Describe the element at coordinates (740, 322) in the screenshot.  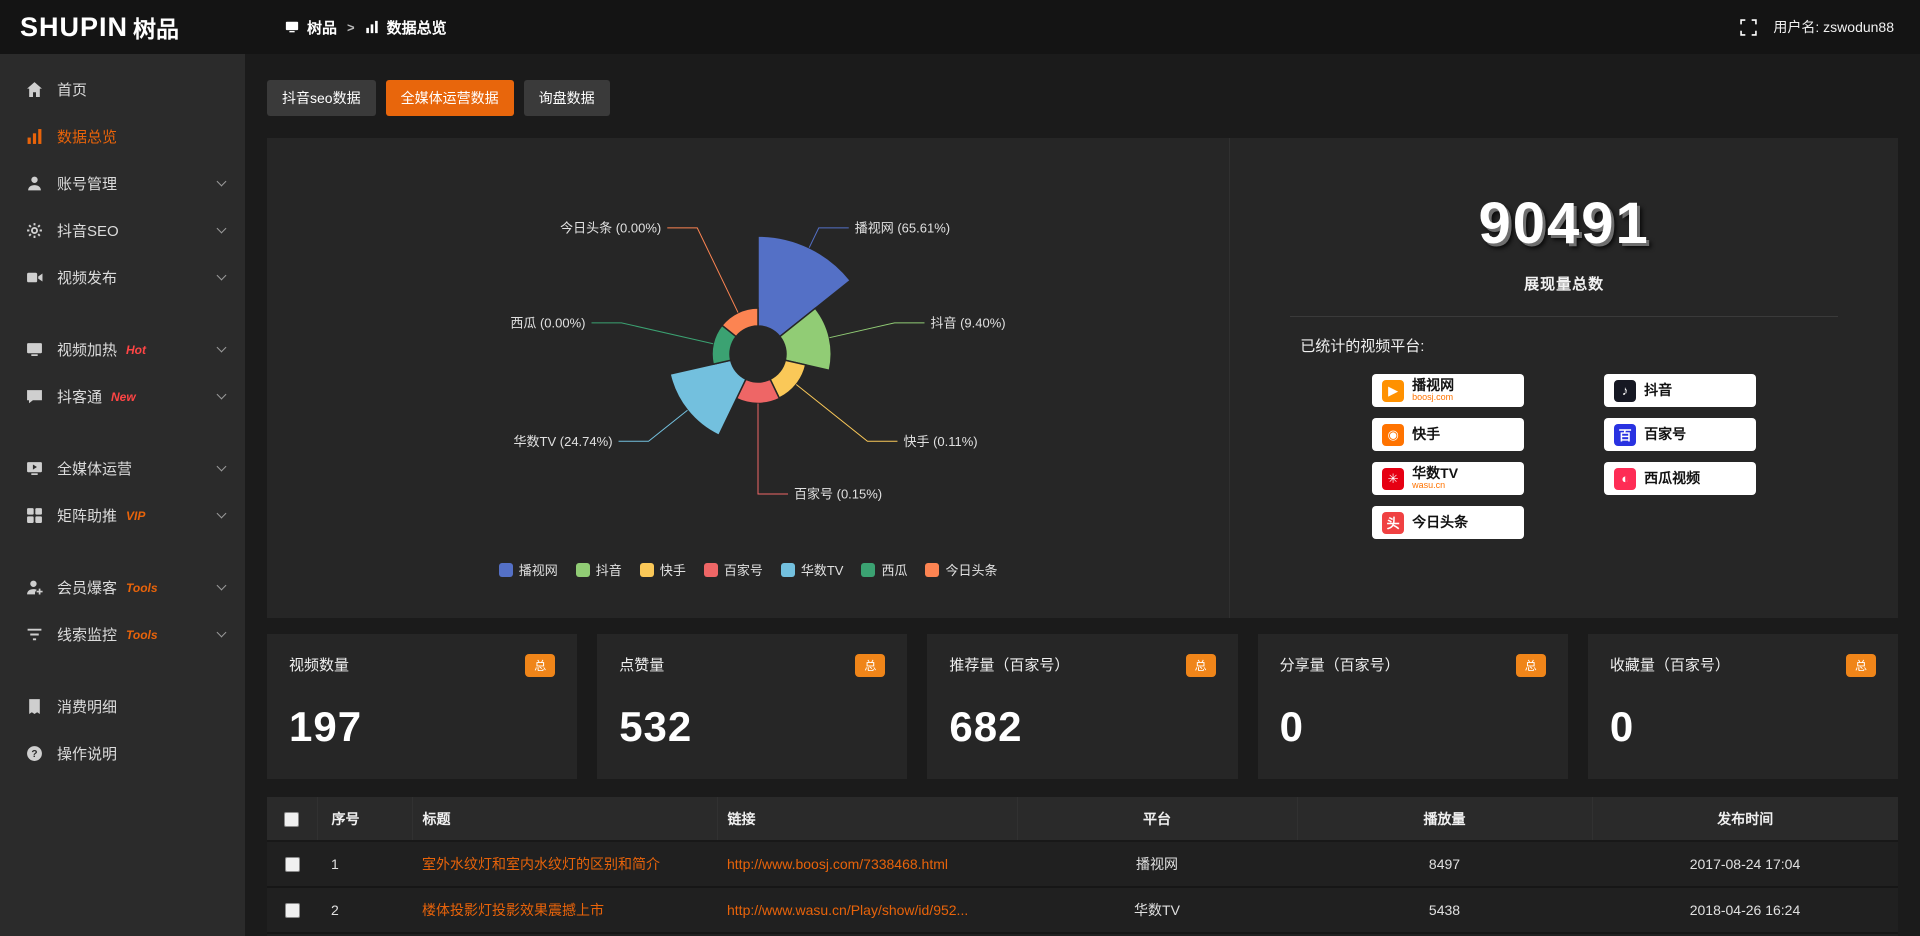
I see `pie-slice-今日头条` at that location.